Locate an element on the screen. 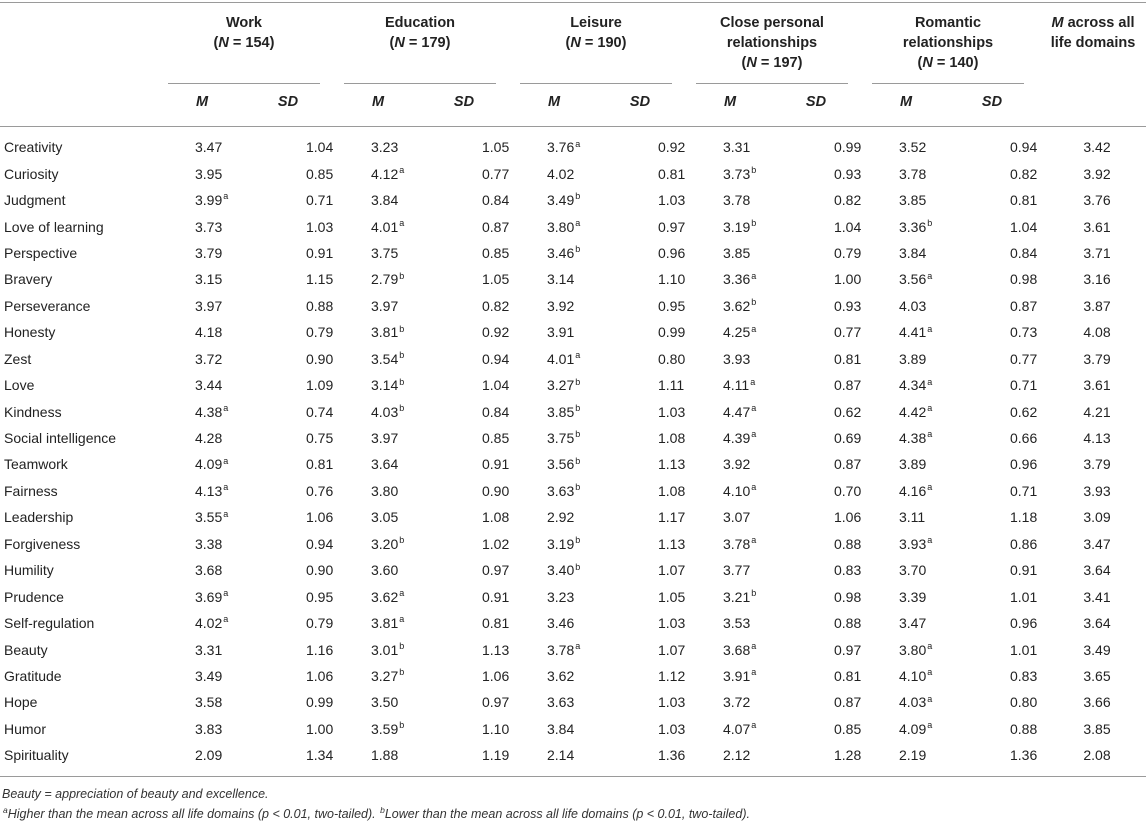 The height and width of the screenshot is (825, 1146). strength-name: Forgiveness is located at coordinates (42, 543).